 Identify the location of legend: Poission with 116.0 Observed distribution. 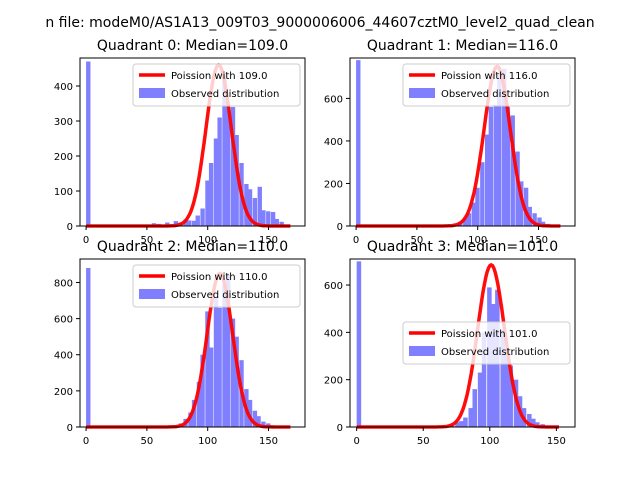
(486, 85).